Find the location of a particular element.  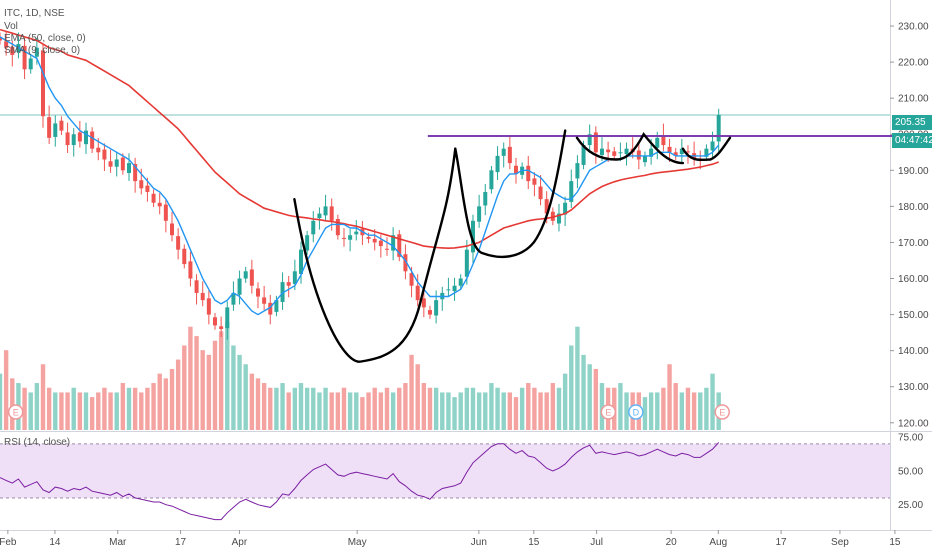

price-tick-label: 170.00 is located at coordinates (913, 243).